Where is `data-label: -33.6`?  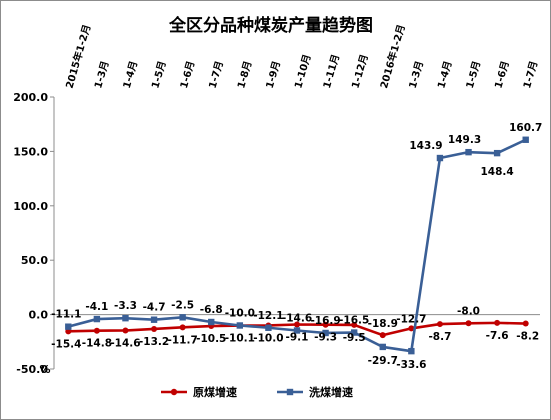
data-label: -33.6 is located at coordinates (411, 365).